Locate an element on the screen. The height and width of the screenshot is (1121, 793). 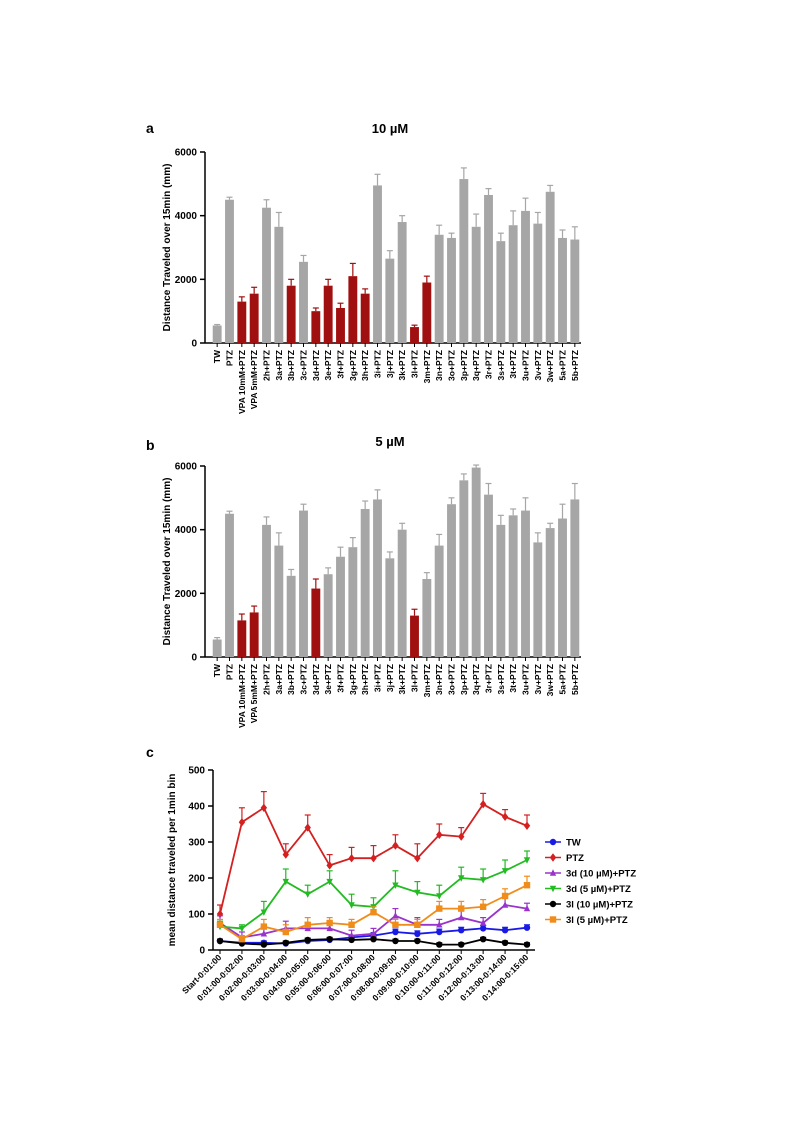
y-axis-label: Distance Traveled over 15min (mm) is located at coordinates (167, 248).